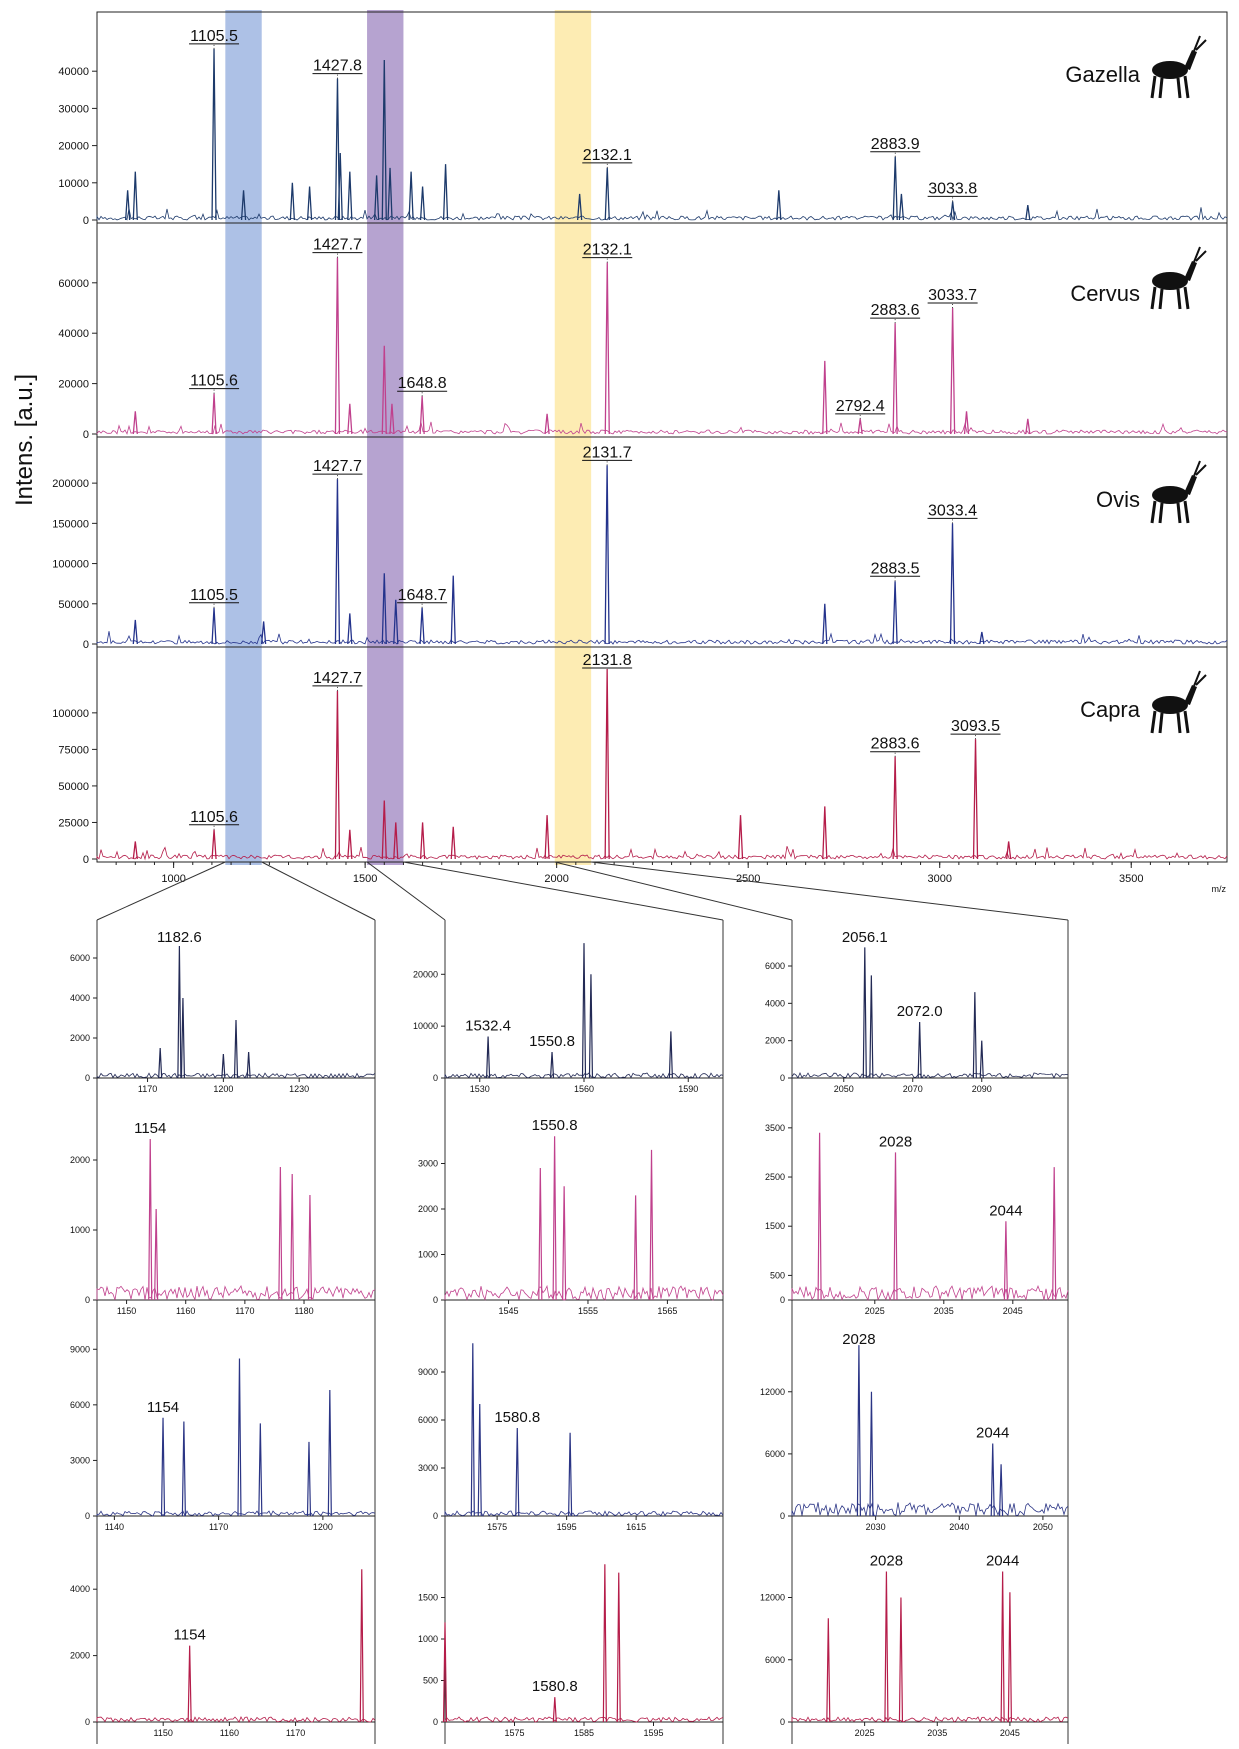  I want to click on zoom-x-tick-label: 1555, so click(588, 1311).